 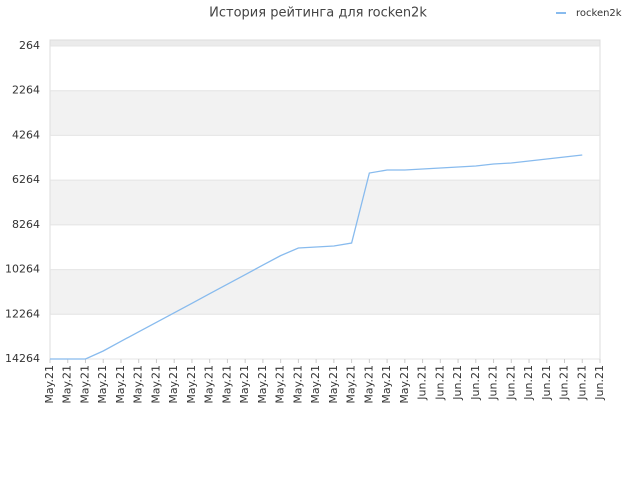 I want to click on y-tick-label: 14264, so click(x=22, y=358).